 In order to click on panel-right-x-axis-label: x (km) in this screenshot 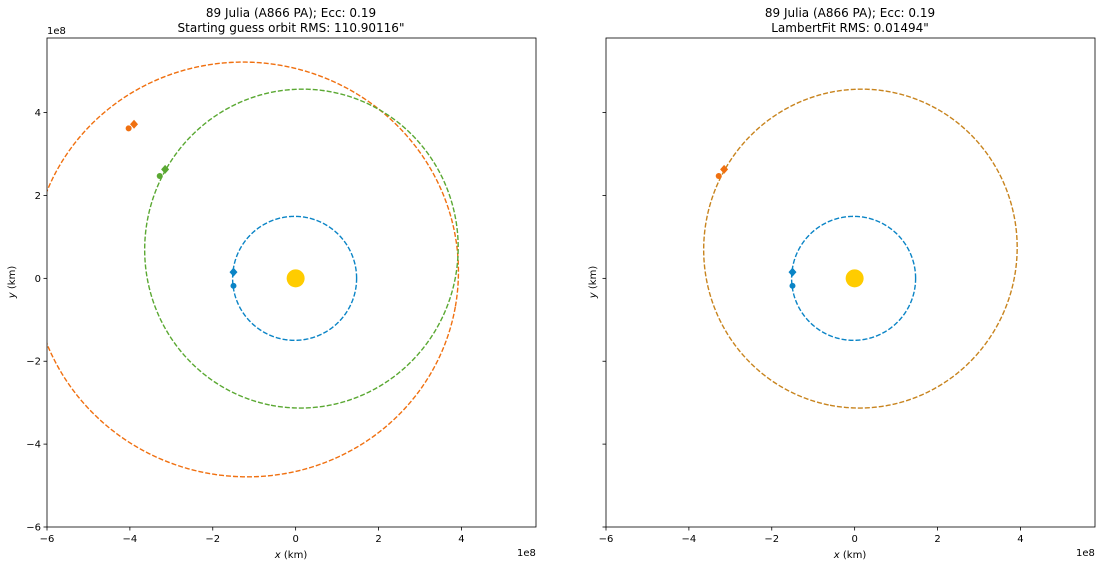, I will do `click(850, 555)`.